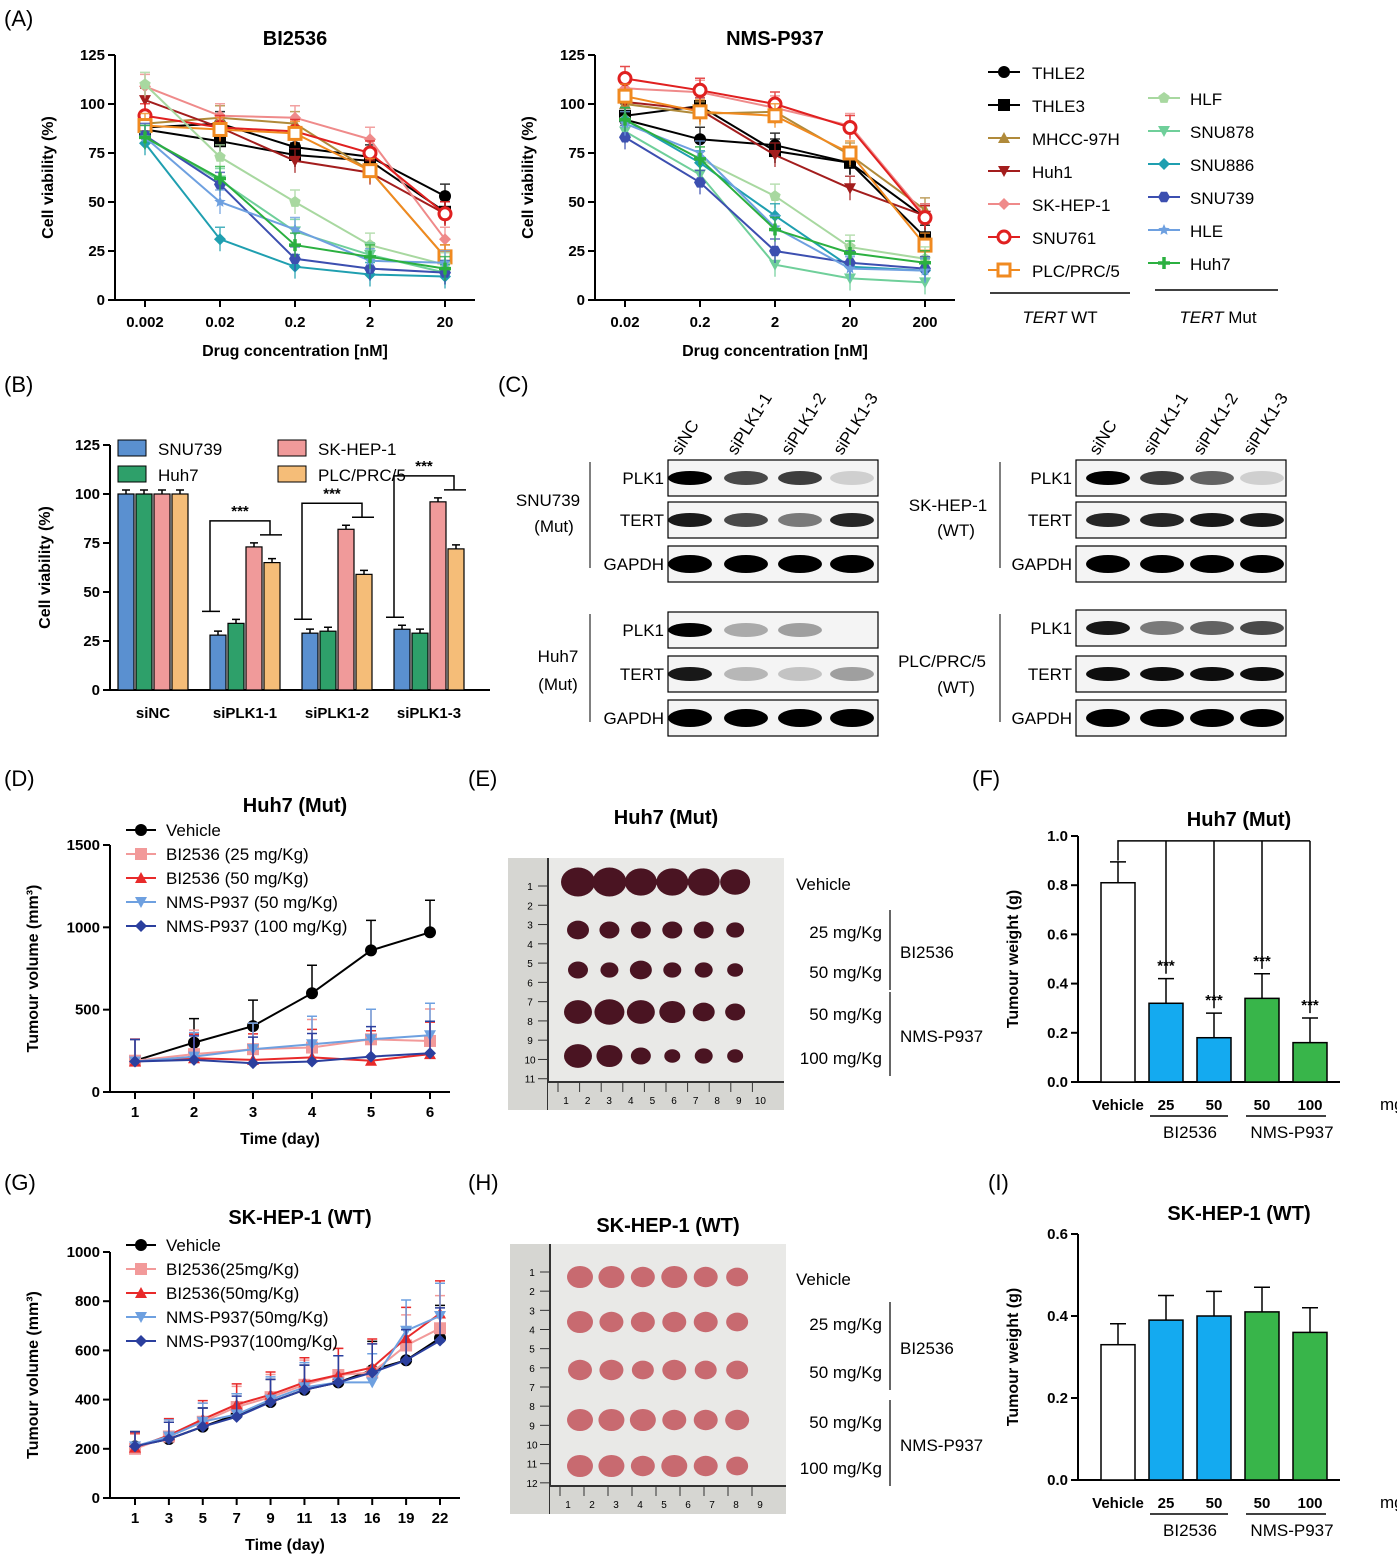  I want to click on legend-entry: BI2536(25mg/Kg), so click(232, 1269).